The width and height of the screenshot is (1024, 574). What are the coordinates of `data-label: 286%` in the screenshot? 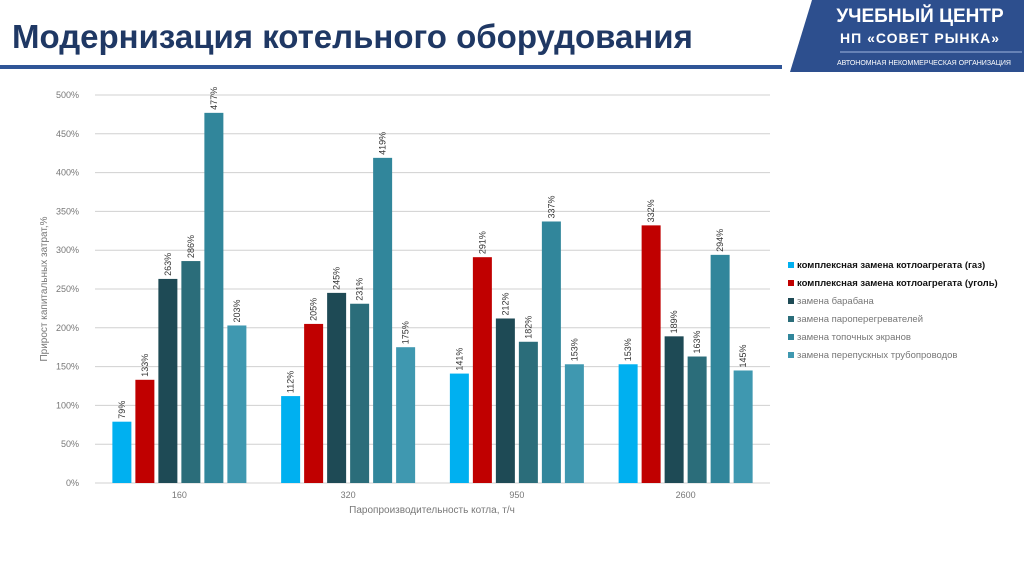 It's located at (191, 246).